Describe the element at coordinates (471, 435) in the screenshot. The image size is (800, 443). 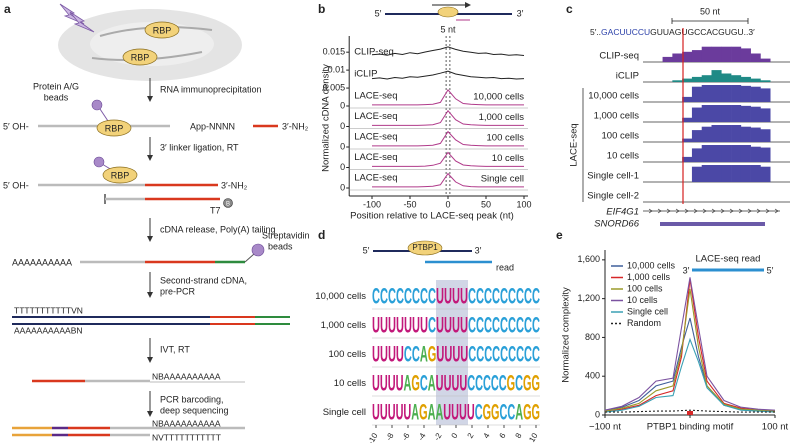
I see `x-tick-label: 2` at that location.